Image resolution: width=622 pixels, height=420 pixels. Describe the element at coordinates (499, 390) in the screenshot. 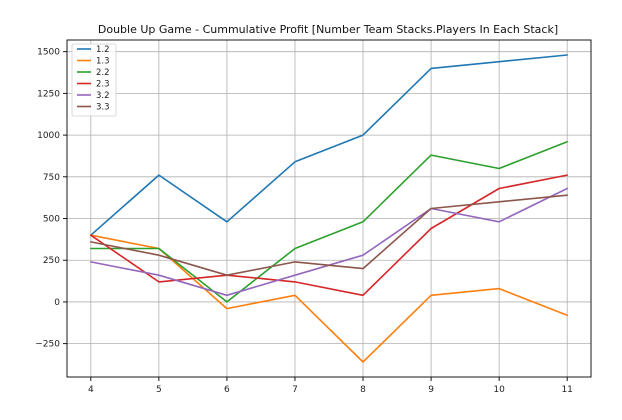

I see `x-tick-label: 10` at that location.